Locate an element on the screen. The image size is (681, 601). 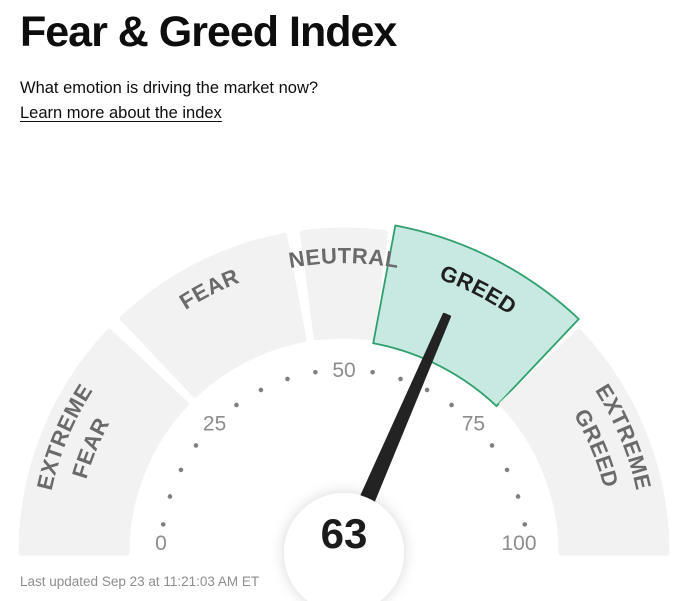
gauge-subtitle: What emotion is driving the market now? is located at coordinates (169, 88).